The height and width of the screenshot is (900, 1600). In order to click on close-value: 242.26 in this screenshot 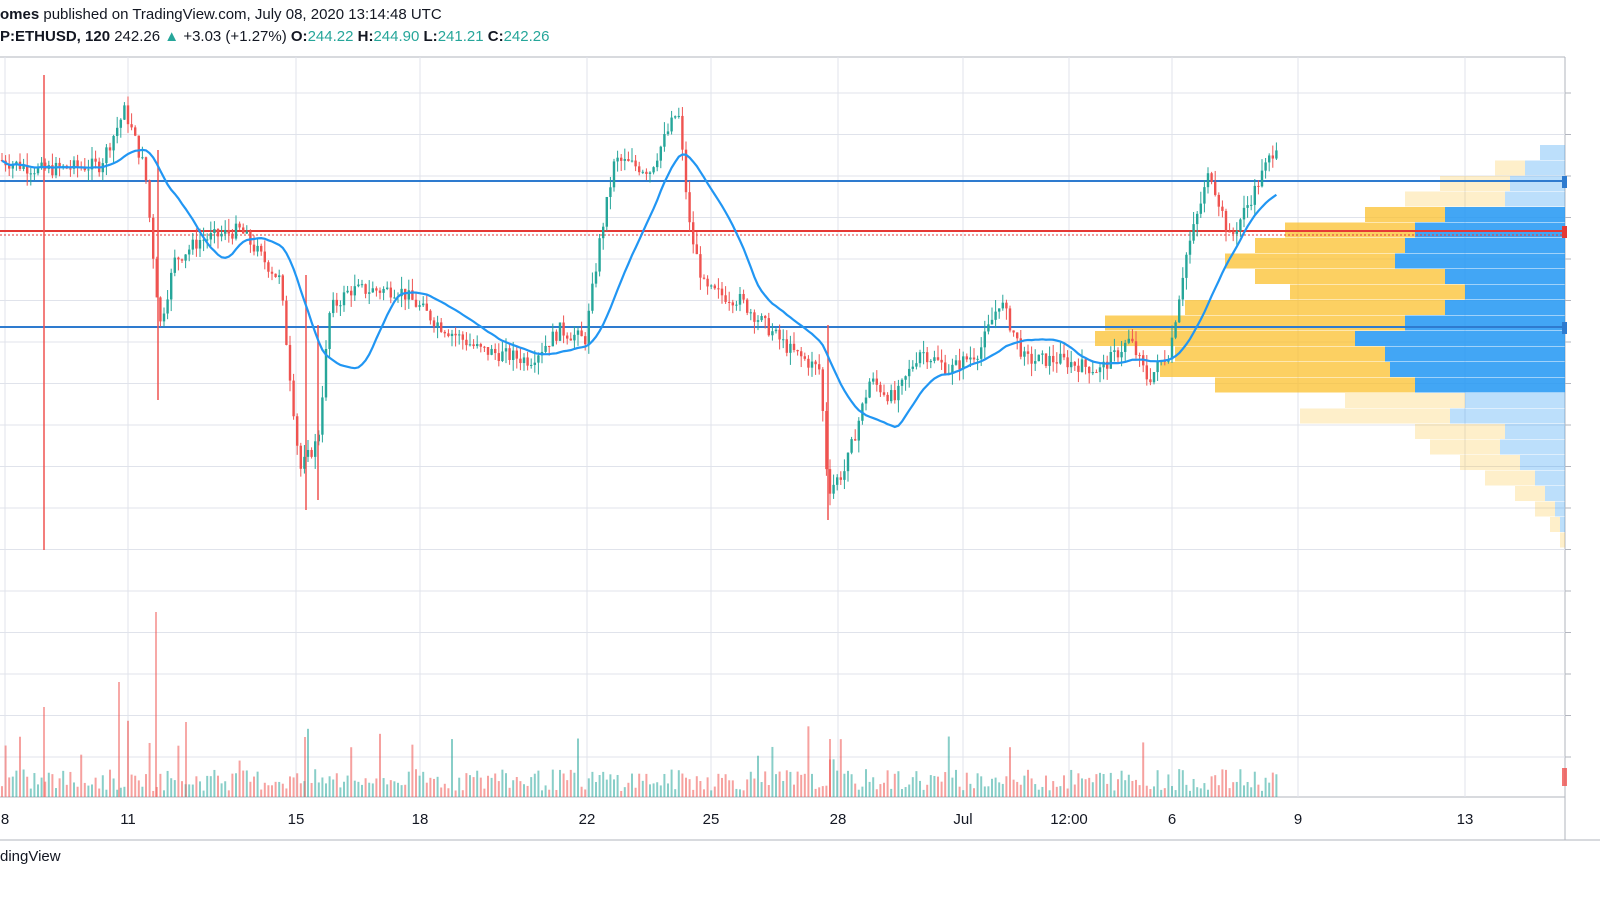, I will do `click(526, 36)`.